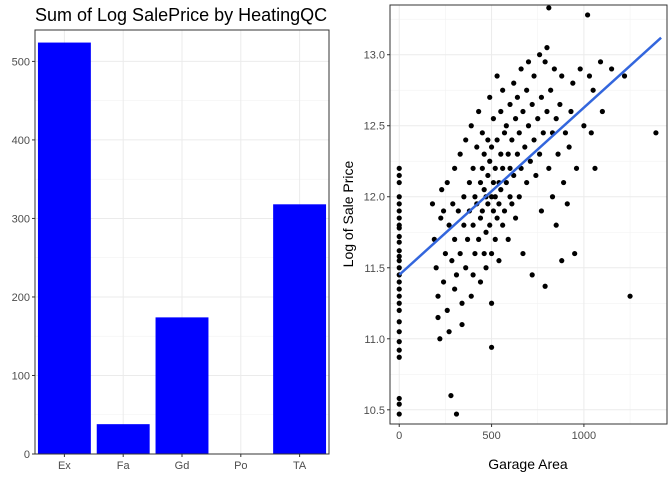 This screenshot has height=480, width=672. What do you see at coordinates (21, 62) in the screenshot?
I see `bar-y-tick-label: 500` at bounding box center [21, 62].